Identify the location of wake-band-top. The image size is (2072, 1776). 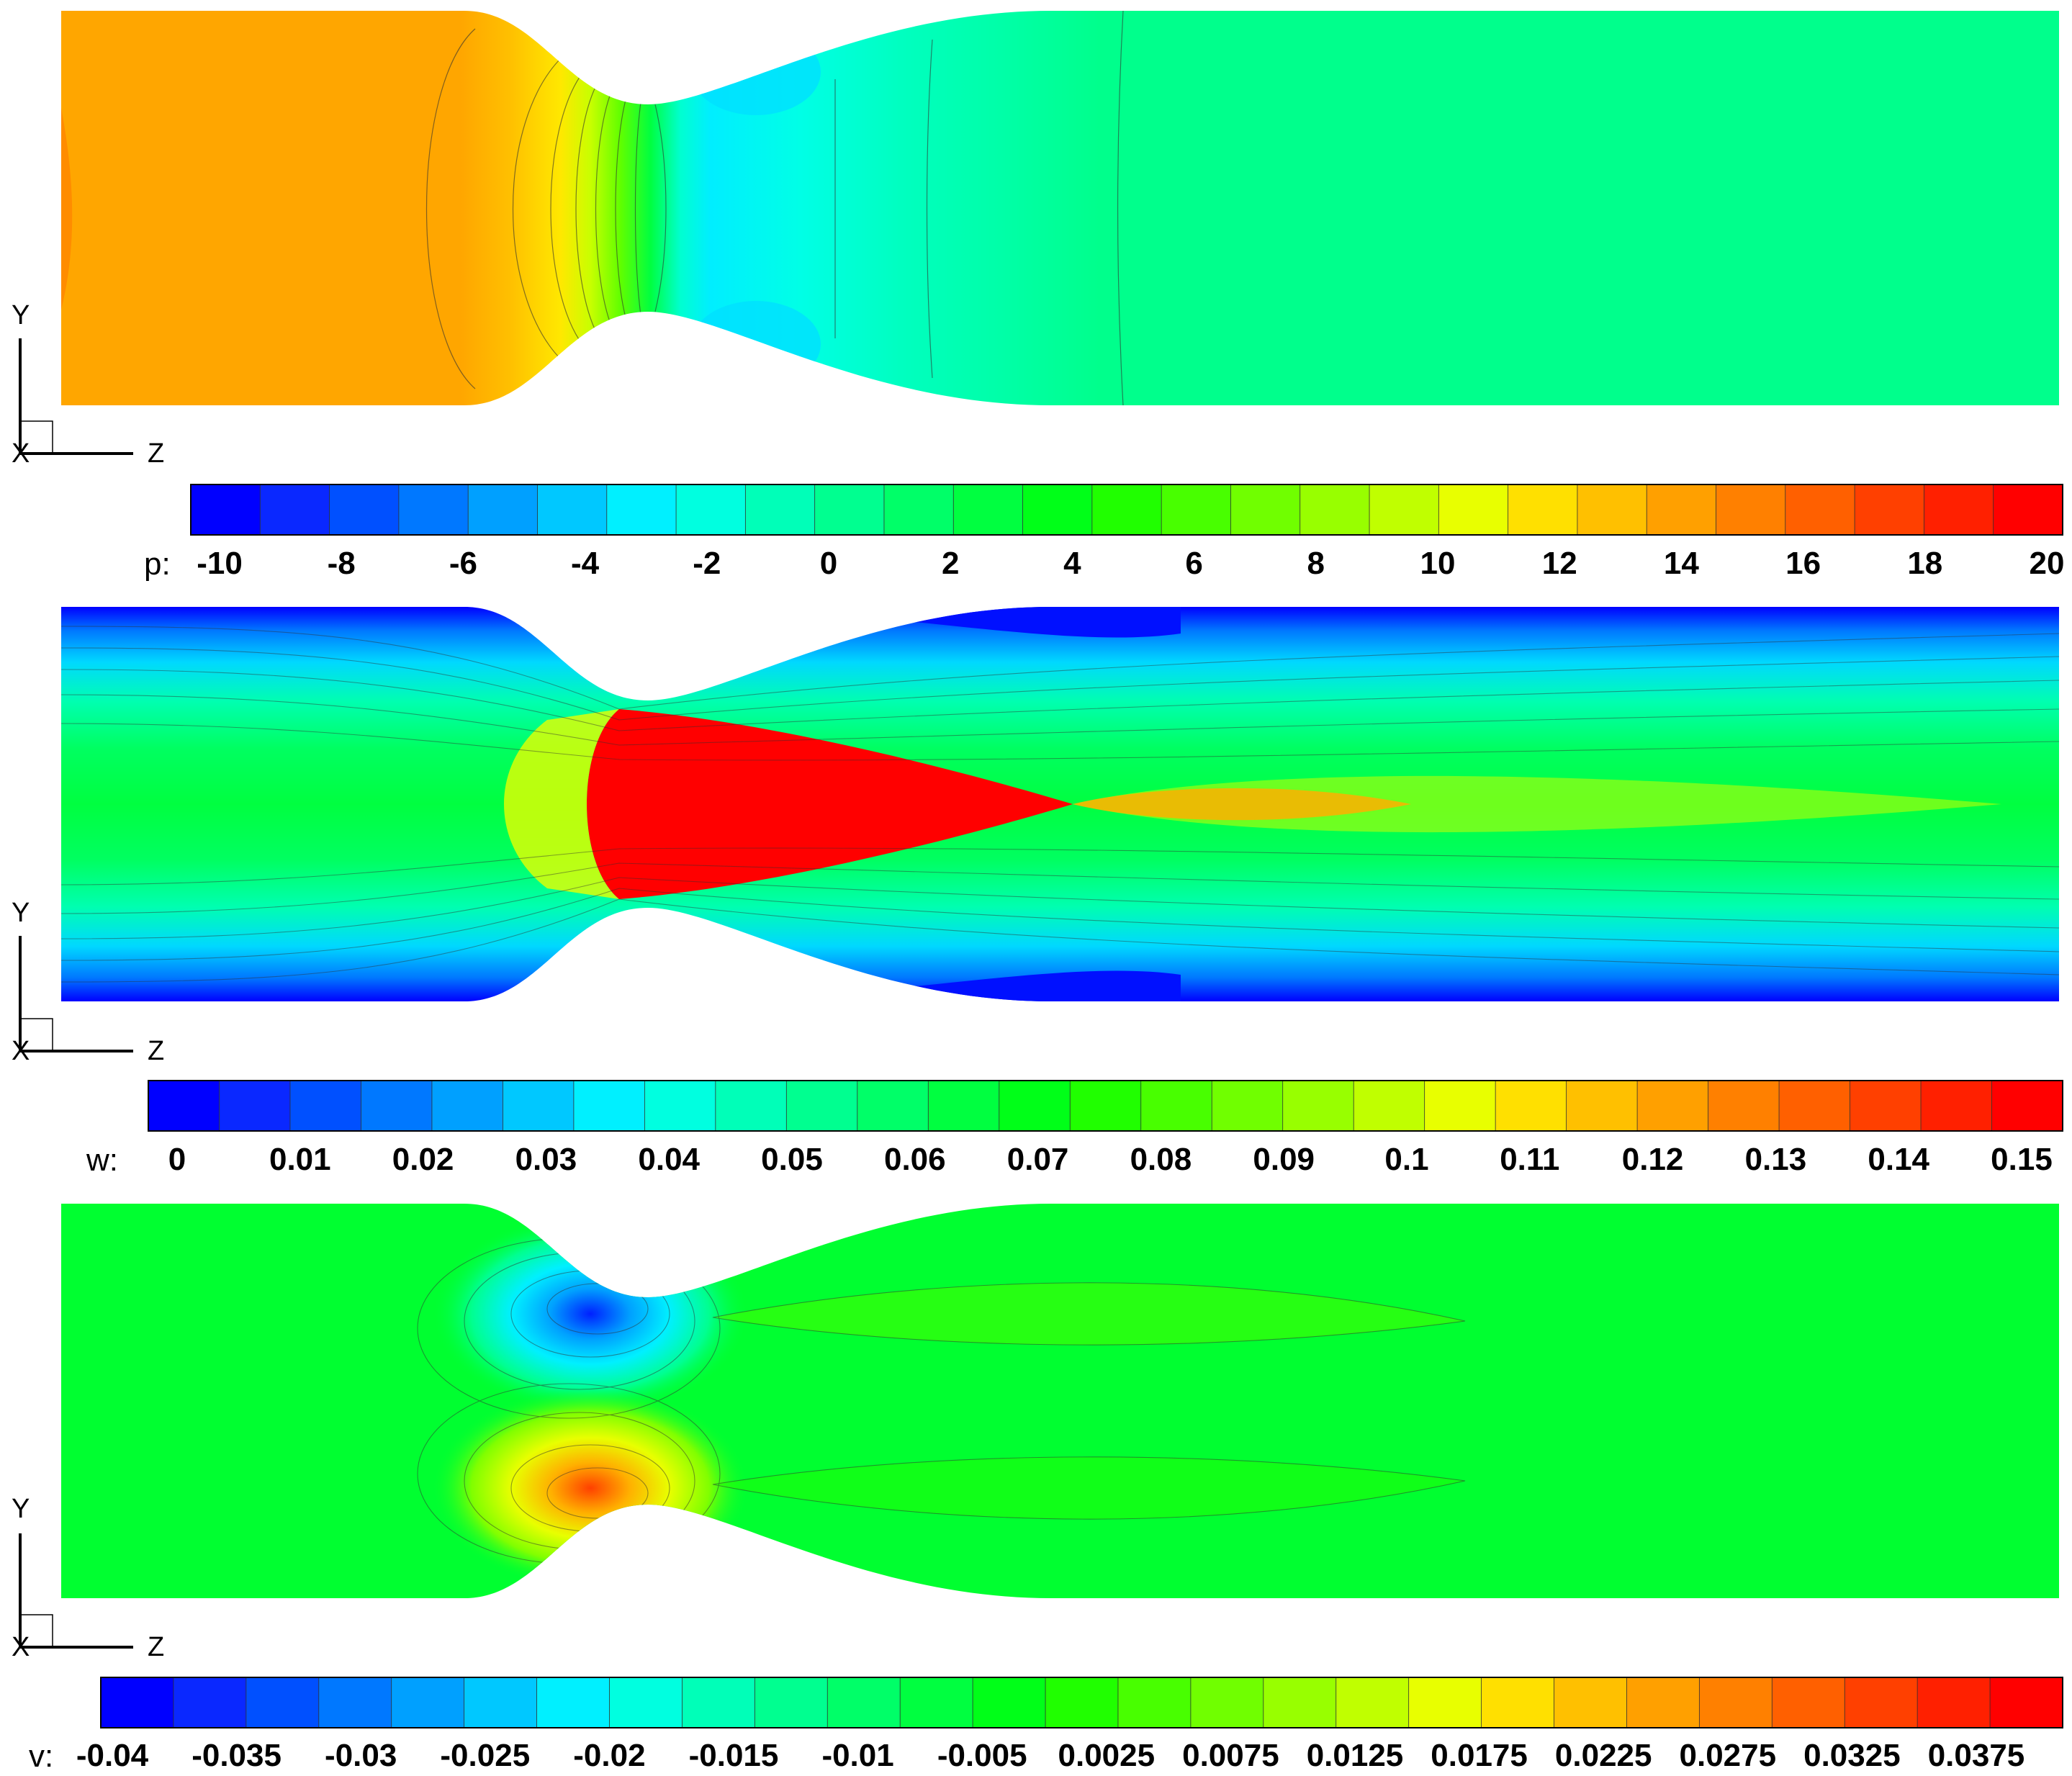
(1089, 1314).